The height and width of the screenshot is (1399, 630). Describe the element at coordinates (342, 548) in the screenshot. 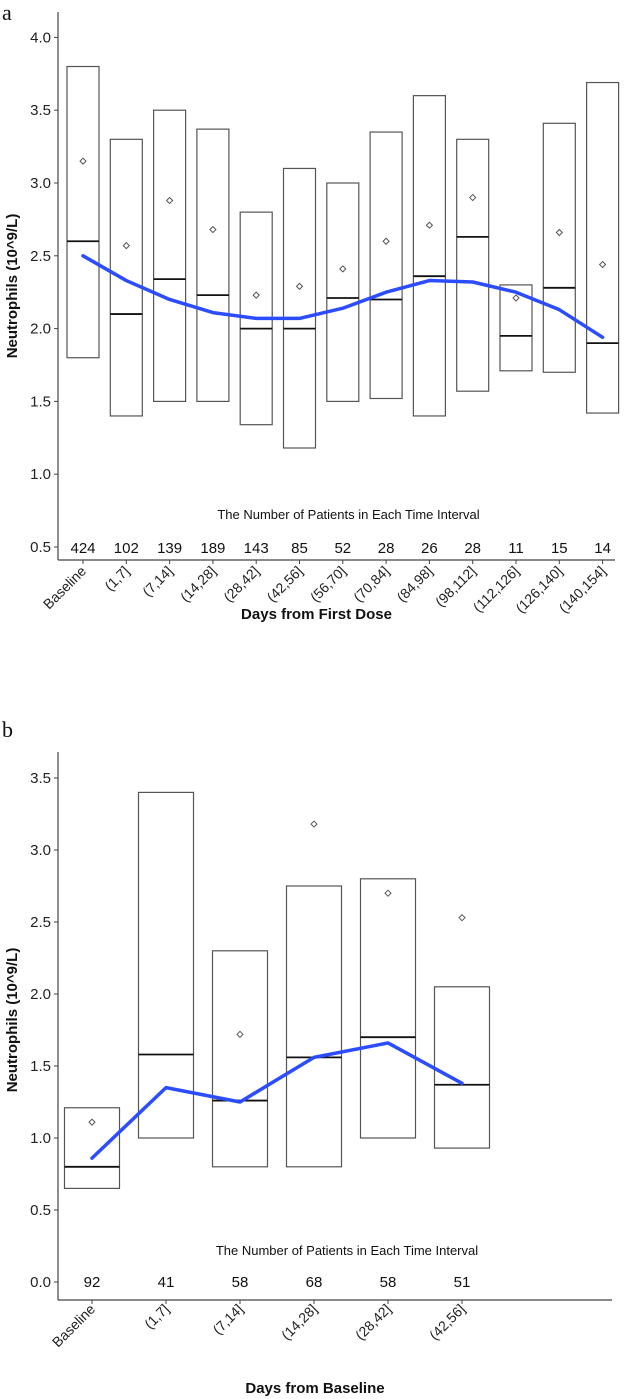

I see `patient-count: 52` at that location.